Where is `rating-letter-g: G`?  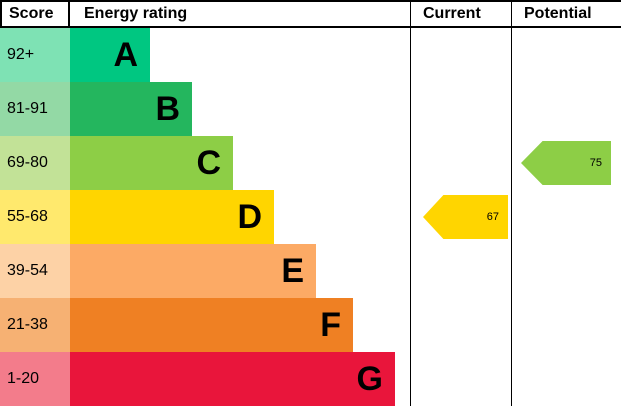
rating-letter-g: G is located at coordinates (369, 379).